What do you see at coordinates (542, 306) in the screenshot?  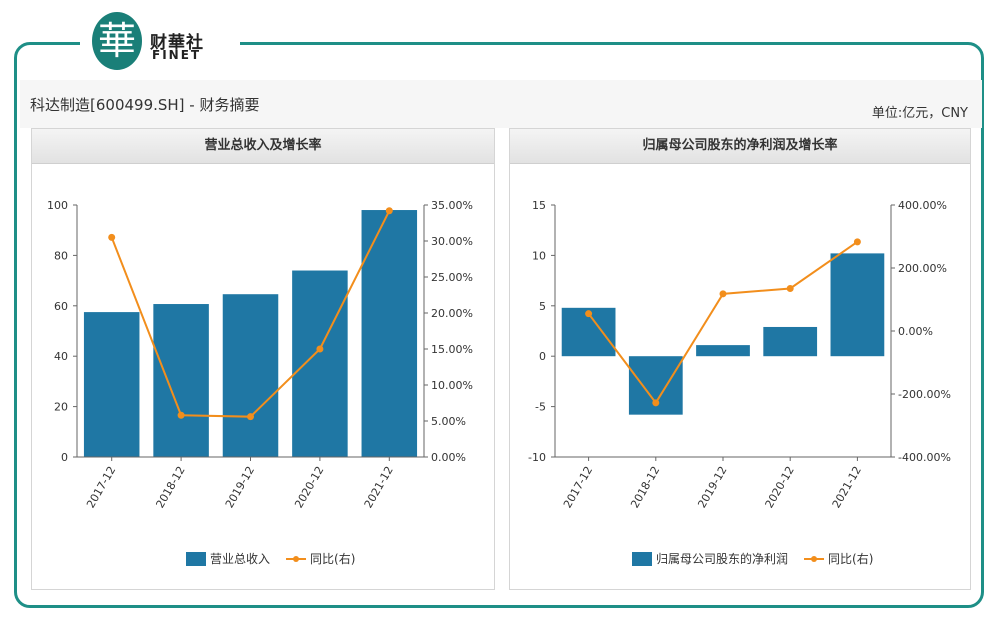 I see `net-profit-ytick-label: 5` at bounding box center [542, 306].